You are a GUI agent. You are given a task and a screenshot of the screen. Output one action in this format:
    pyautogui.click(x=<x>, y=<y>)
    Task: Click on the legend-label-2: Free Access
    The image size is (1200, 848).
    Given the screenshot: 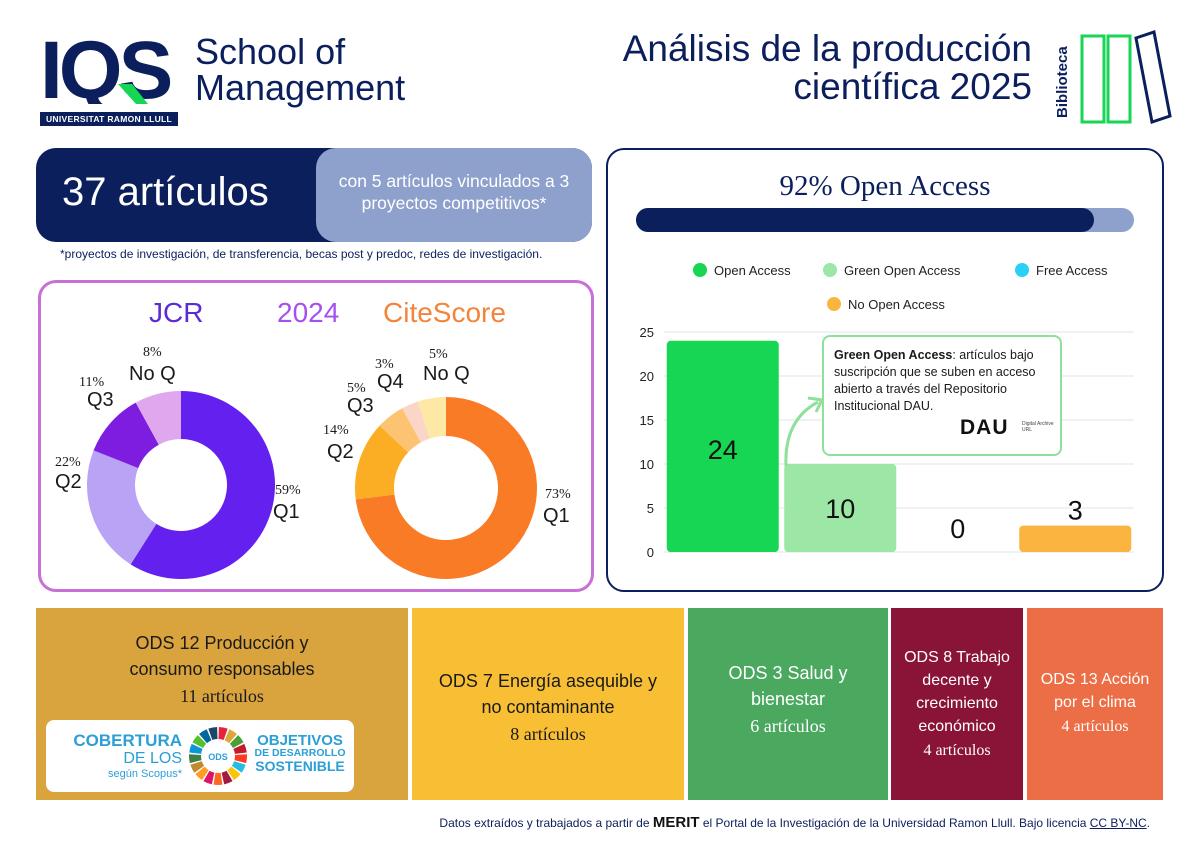 What is the action you would take?
    pyautogui.click(x=1072, y=270)
    